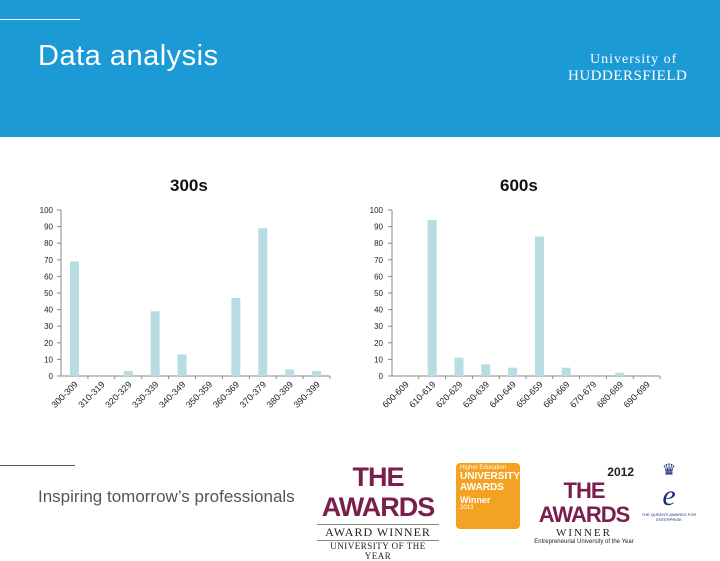 The image size is (720, 561). Describe the element at coordinates (449, 394) in the screenshot. I see `x-tick-label-600s: 620-629` at that location.